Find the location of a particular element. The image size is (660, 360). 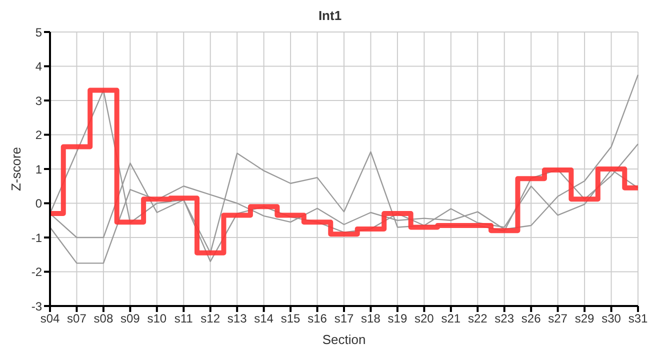

x-tick-label: s22 is located at coordinates (478, 319).